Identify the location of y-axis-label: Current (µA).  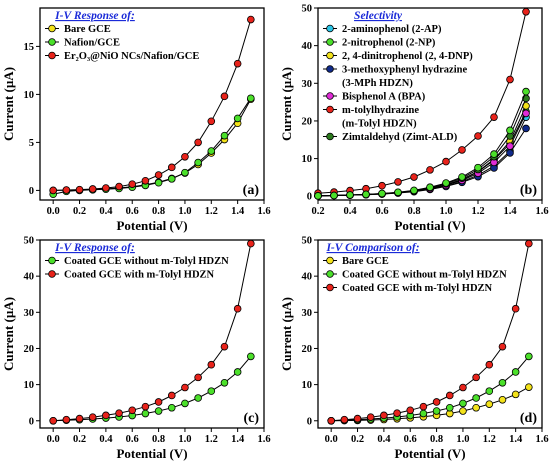
(8, 334).